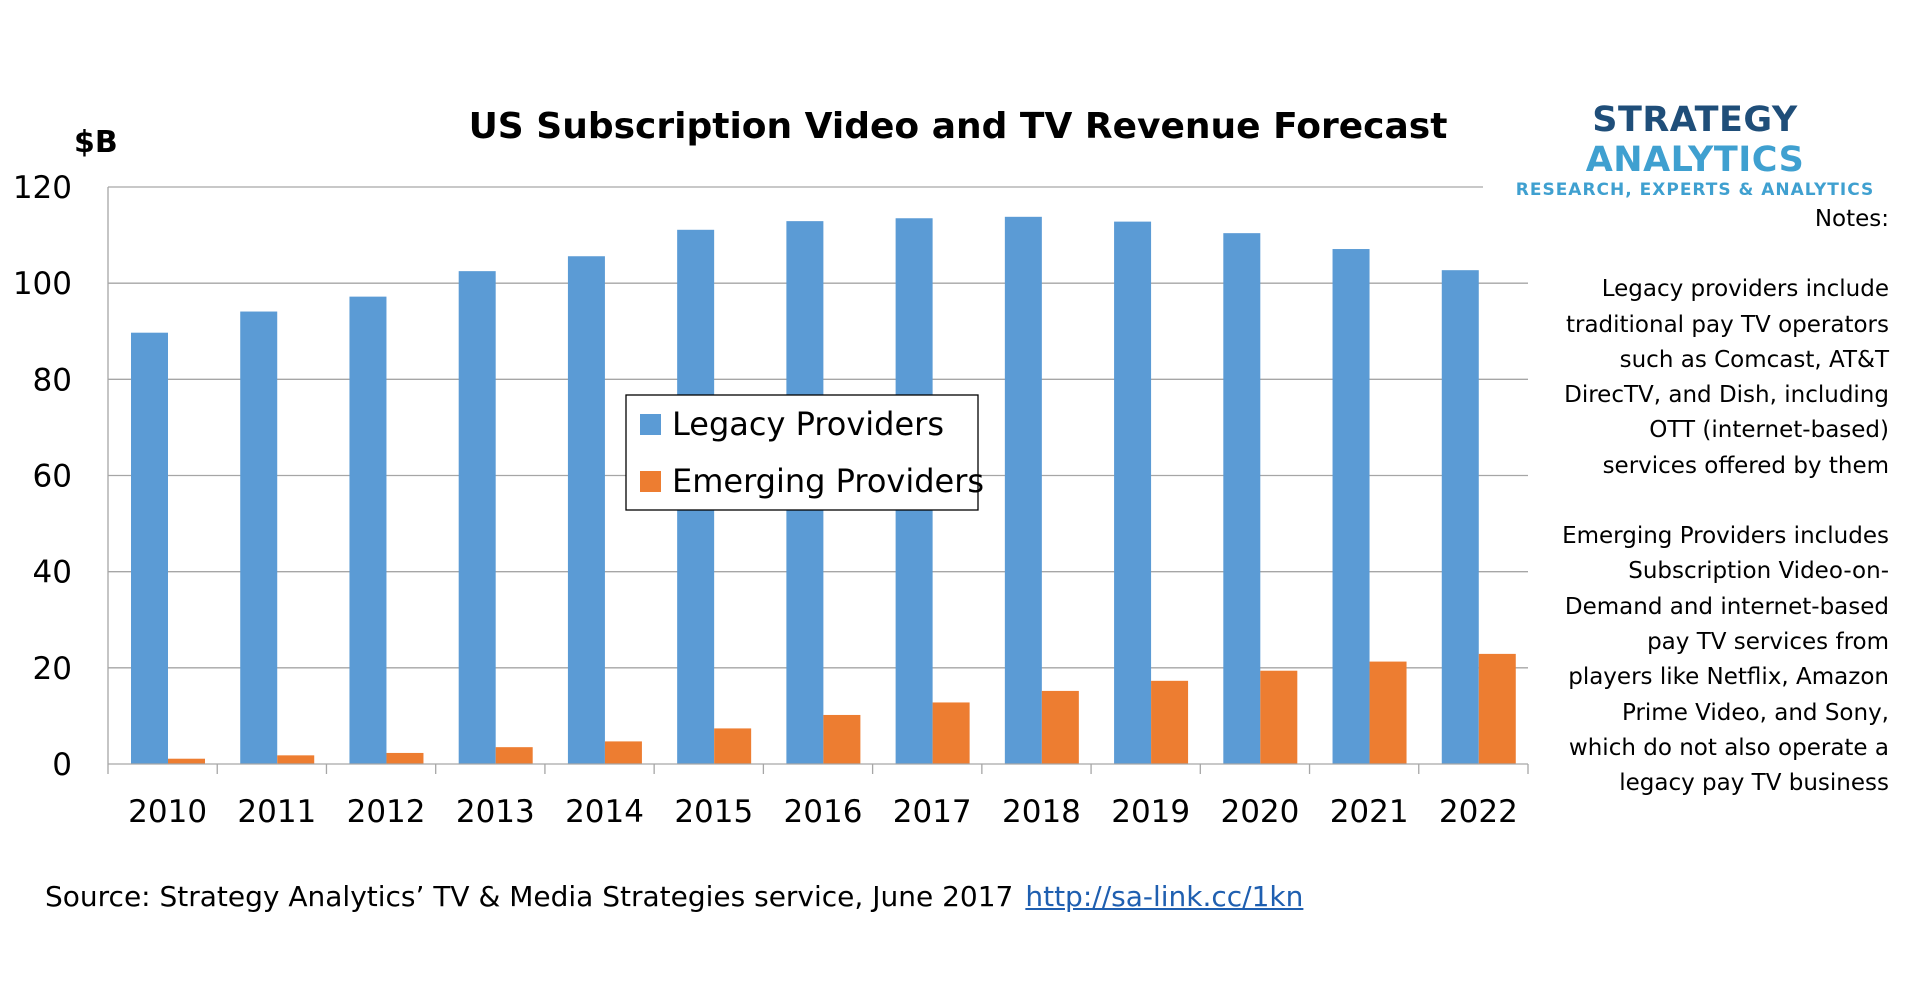 The width and height of the screenshot is (1907, 998). What do you see at coordinates (405, 758) in the screenshot?
I see `bar-emerging-2012` at bounding box center [405, 758].